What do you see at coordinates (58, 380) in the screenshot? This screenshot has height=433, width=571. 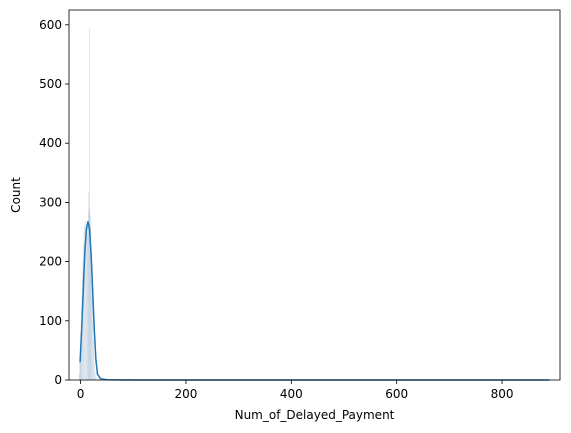 I see `y-tick-label: 0` at bounding box center [58, 380].